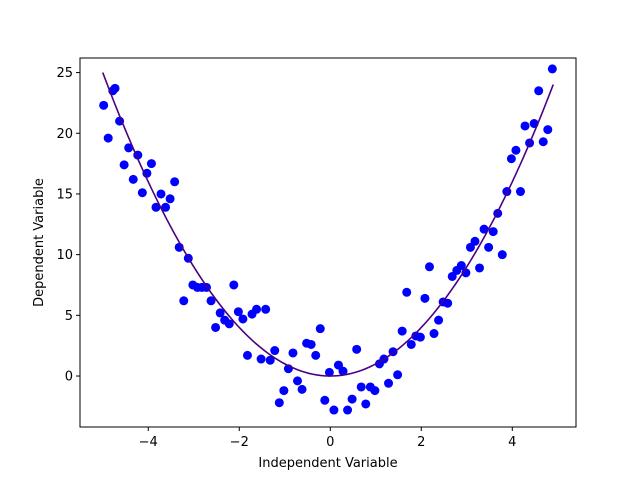 This screenshot has width=640, height=480. I want to click on x-tick-label: 0, so click(330, 442).